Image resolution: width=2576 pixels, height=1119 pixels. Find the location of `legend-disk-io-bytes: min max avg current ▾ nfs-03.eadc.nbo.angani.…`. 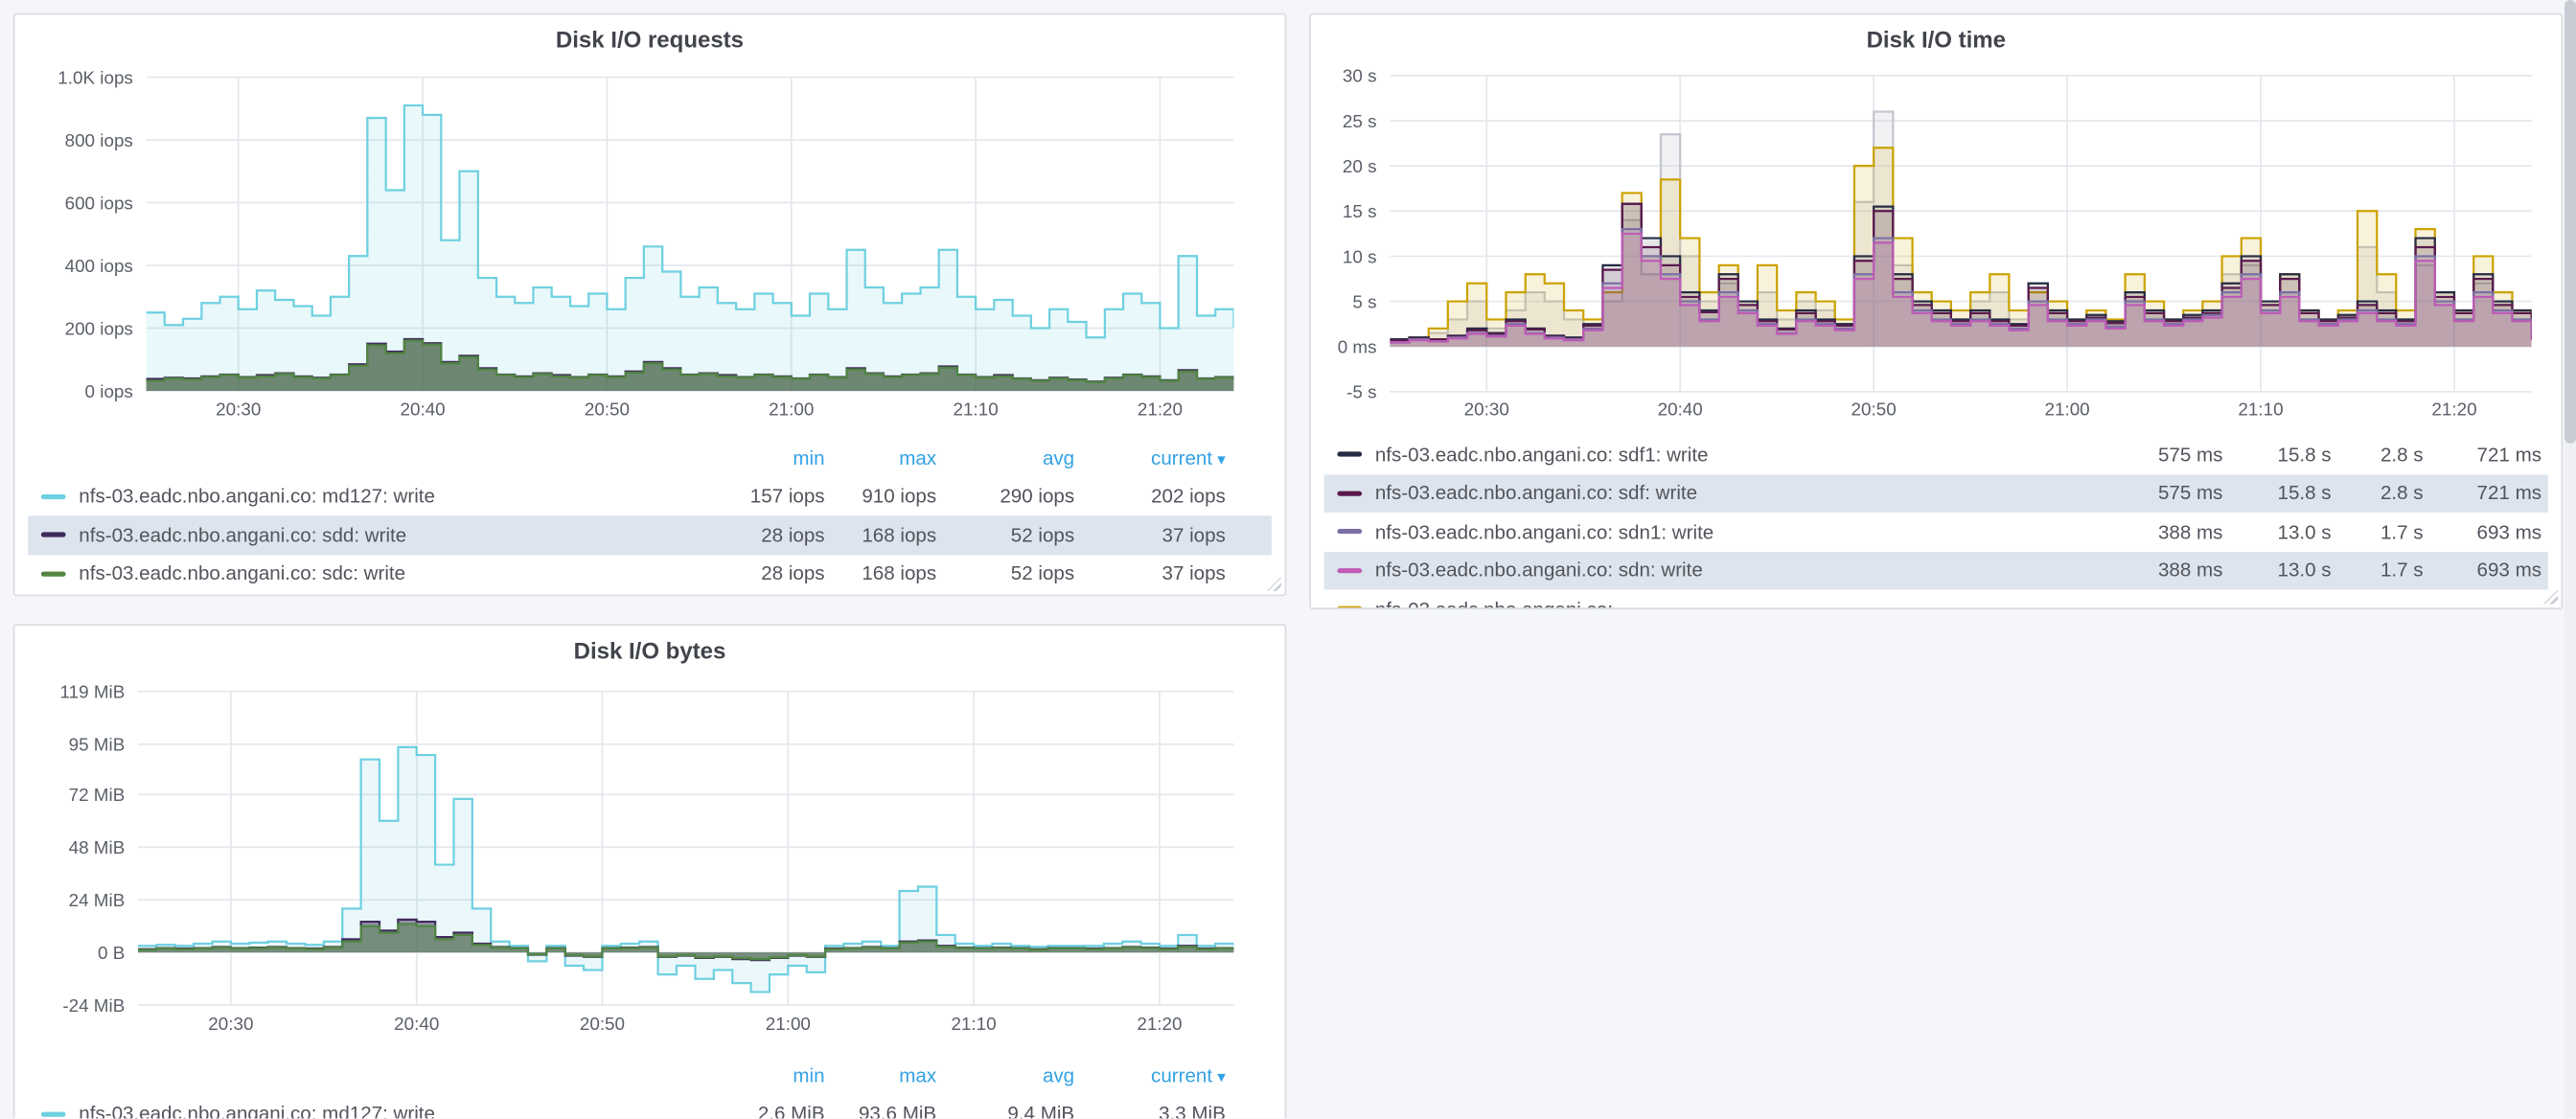

legend-disk-io-bytes: min max avg current ▾ nfs-03.eadc.nbo.angani.… is located at coordinates (650, 1087).